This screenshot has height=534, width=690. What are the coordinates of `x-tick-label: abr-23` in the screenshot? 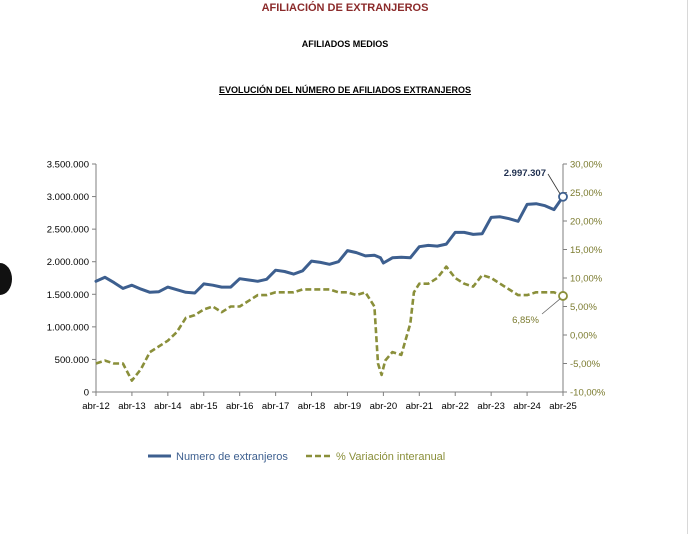 It's located at (490, 406).